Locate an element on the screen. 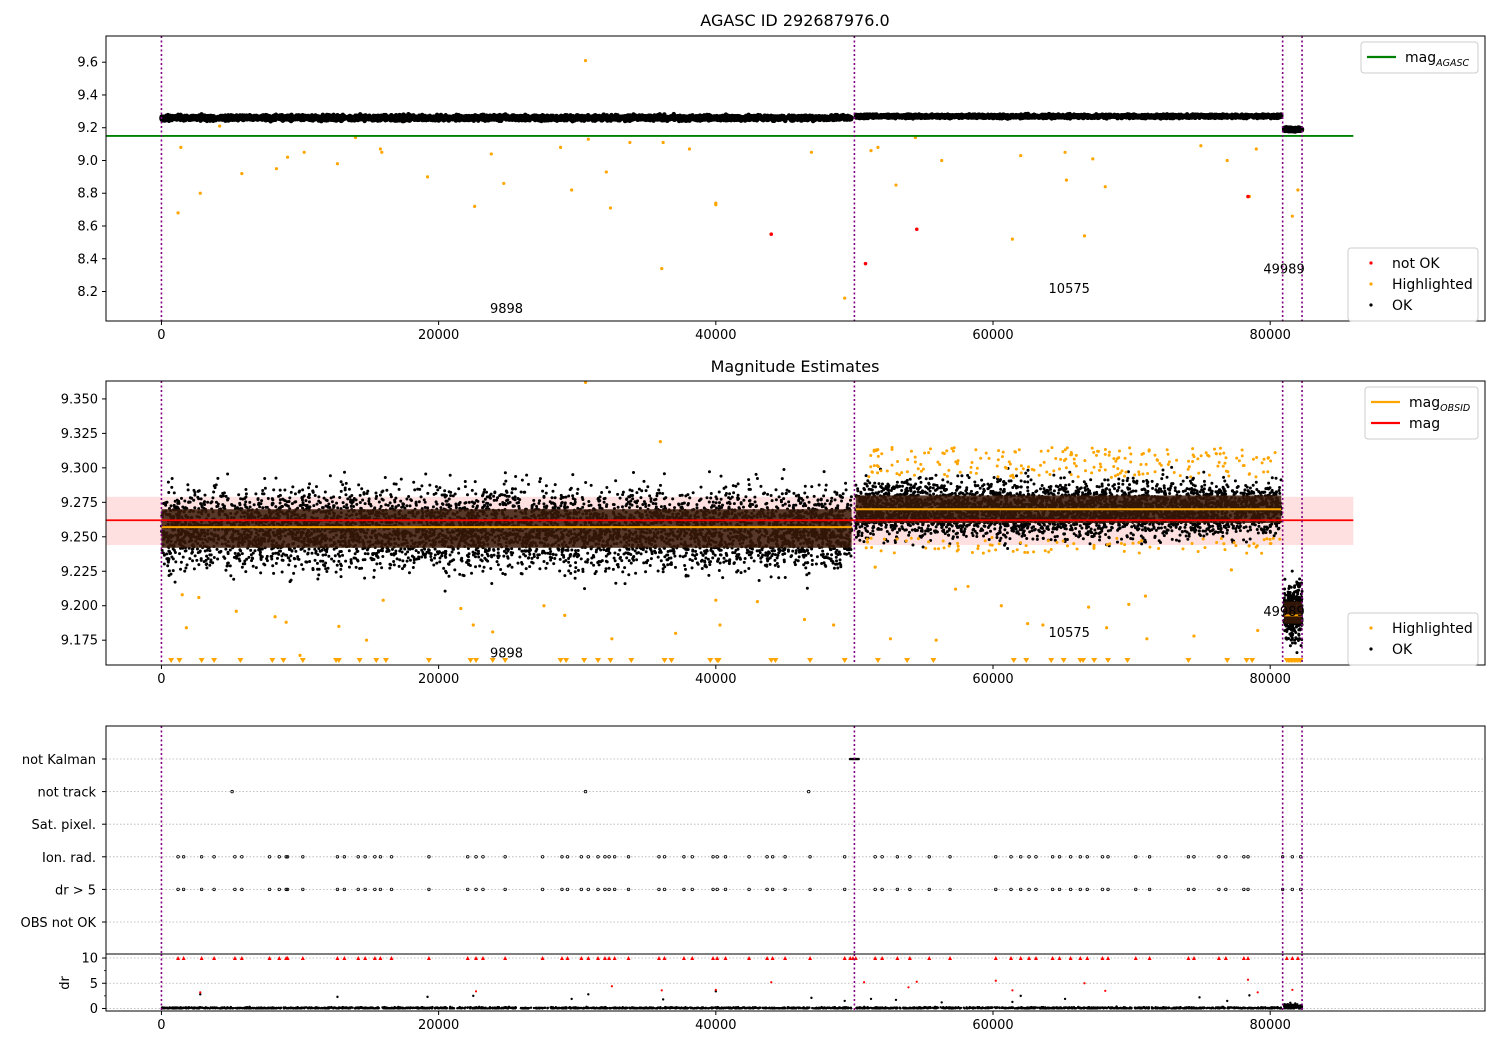 The height and width of the screenshot is (1050, 1500). panel-1-title: AGASC ID 292687976.0 is located at coordinates (794, 20).